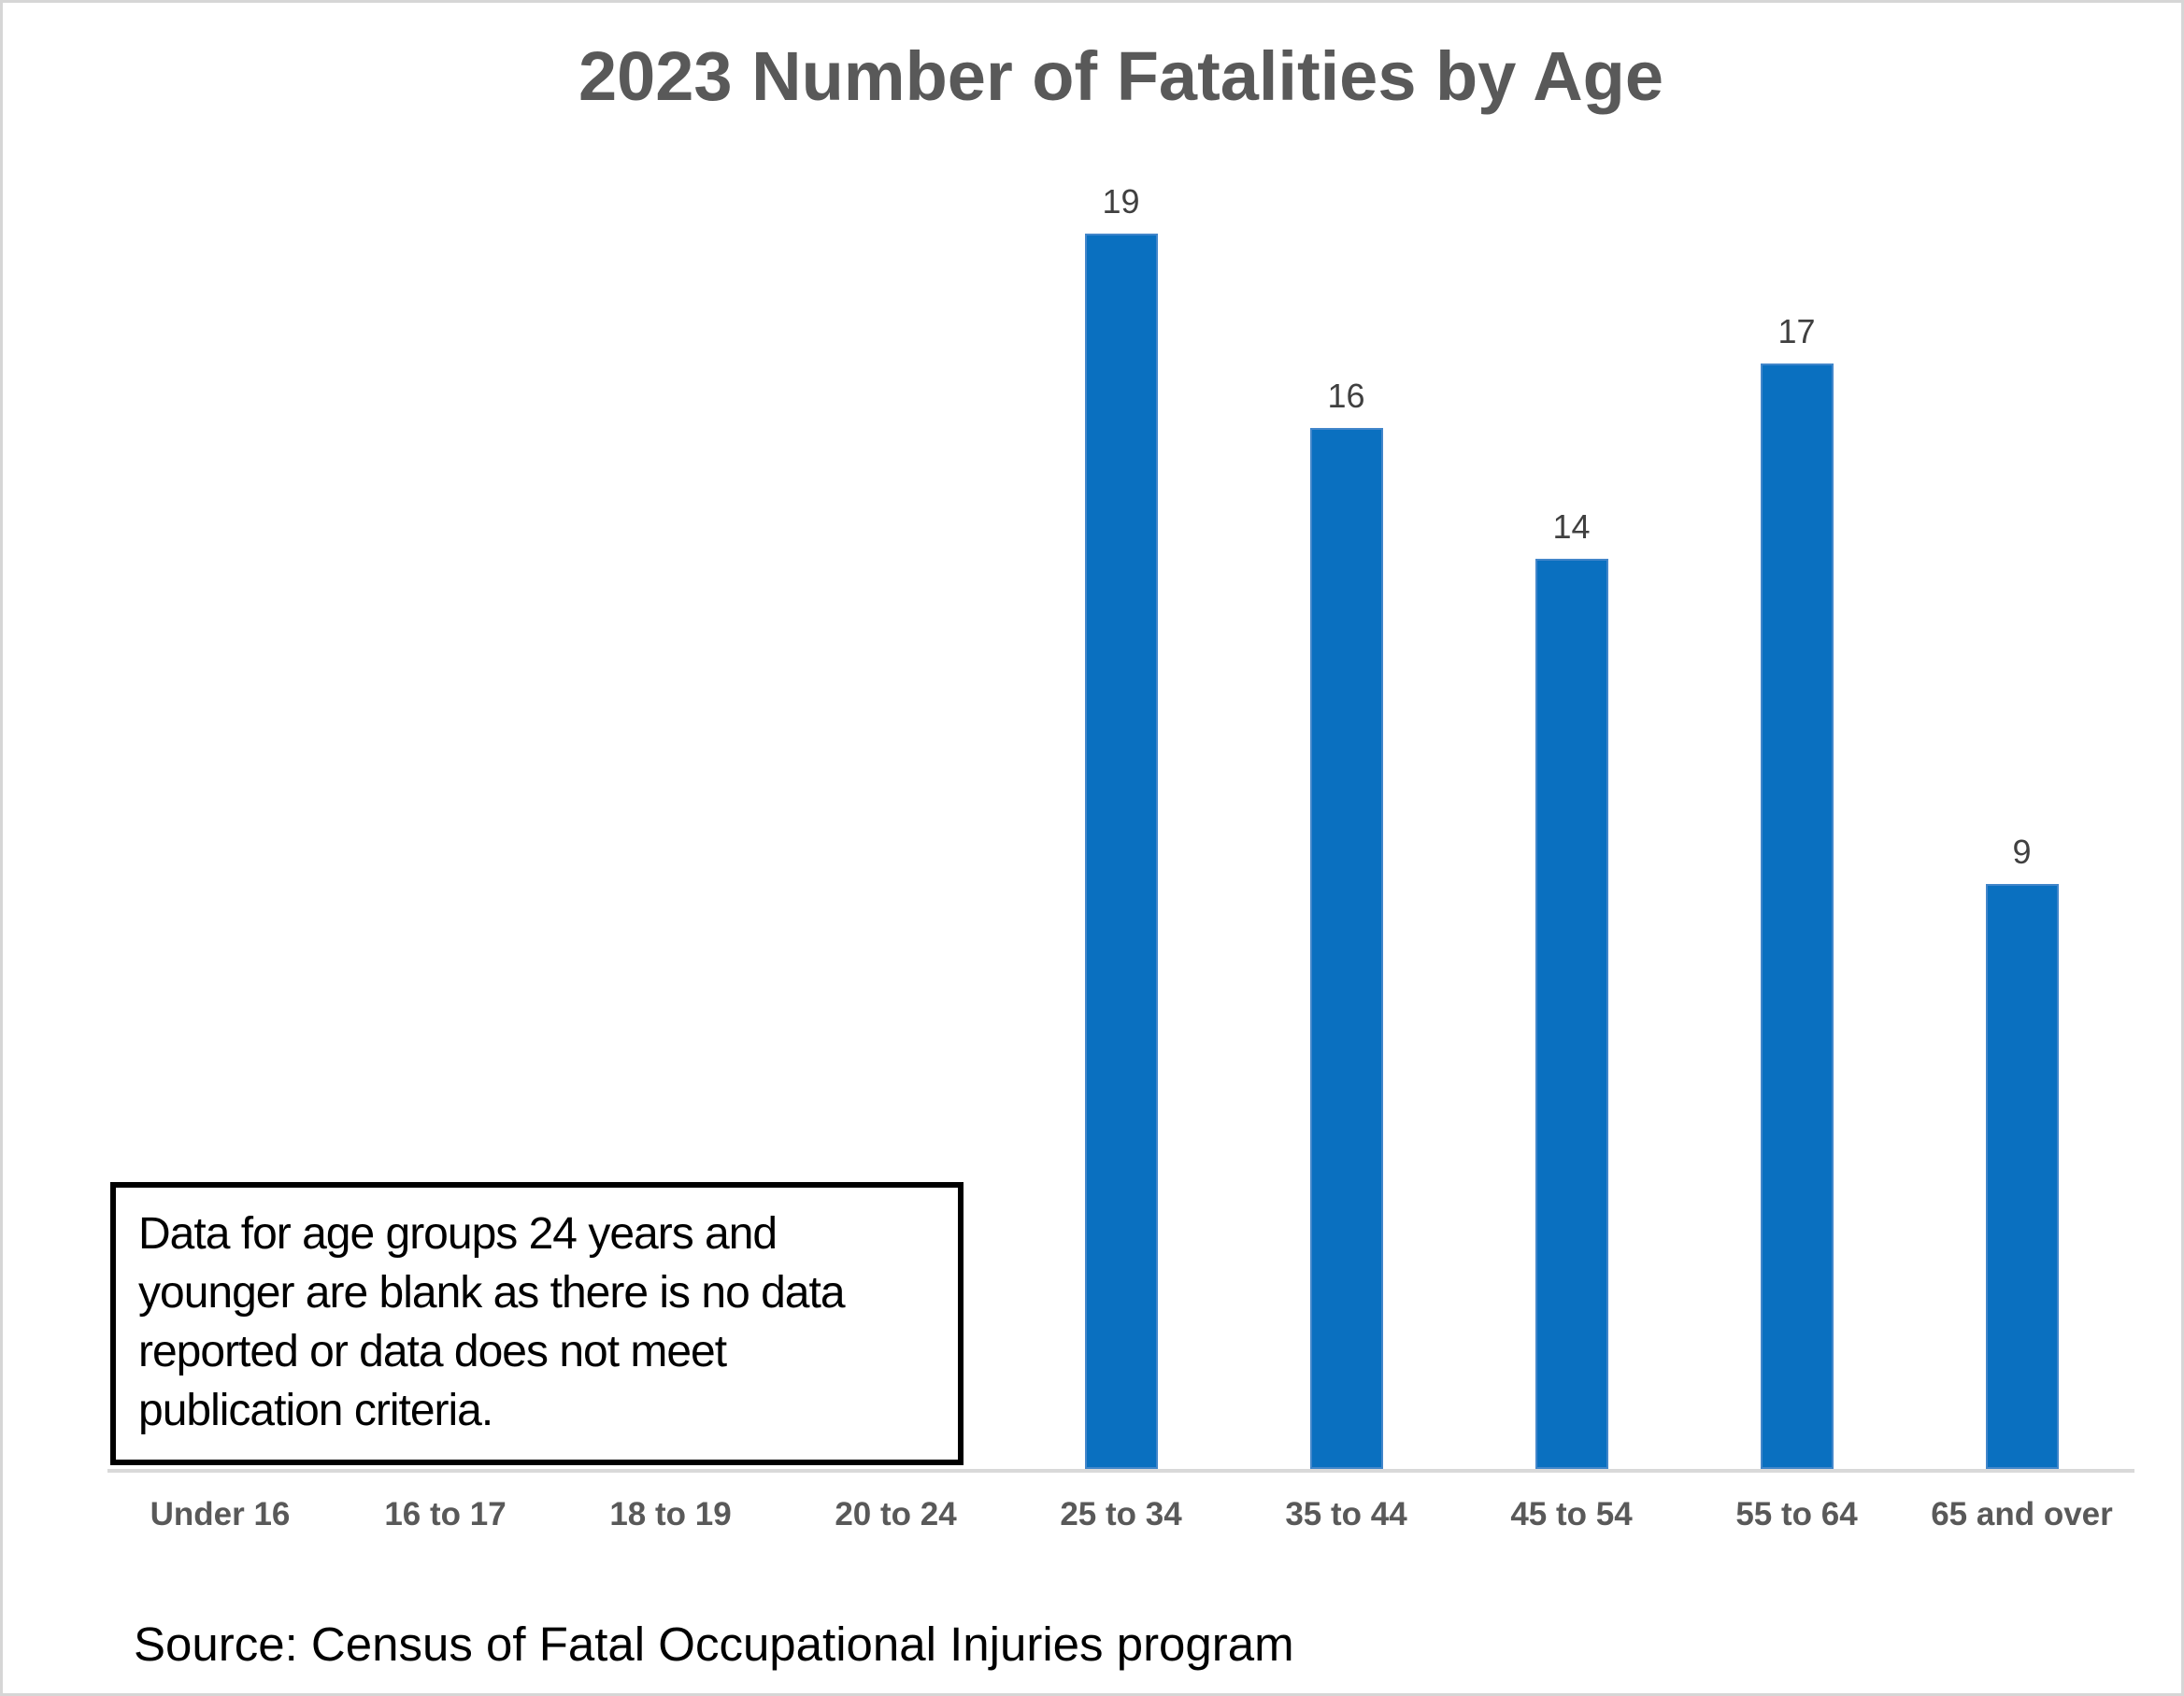 The width and height of the screenshot is (2184, 1696). Describe the element at coordinates (458, 1234) in the screenshot. I see `annotation-line: Data for age groups 24 years and` at that location.